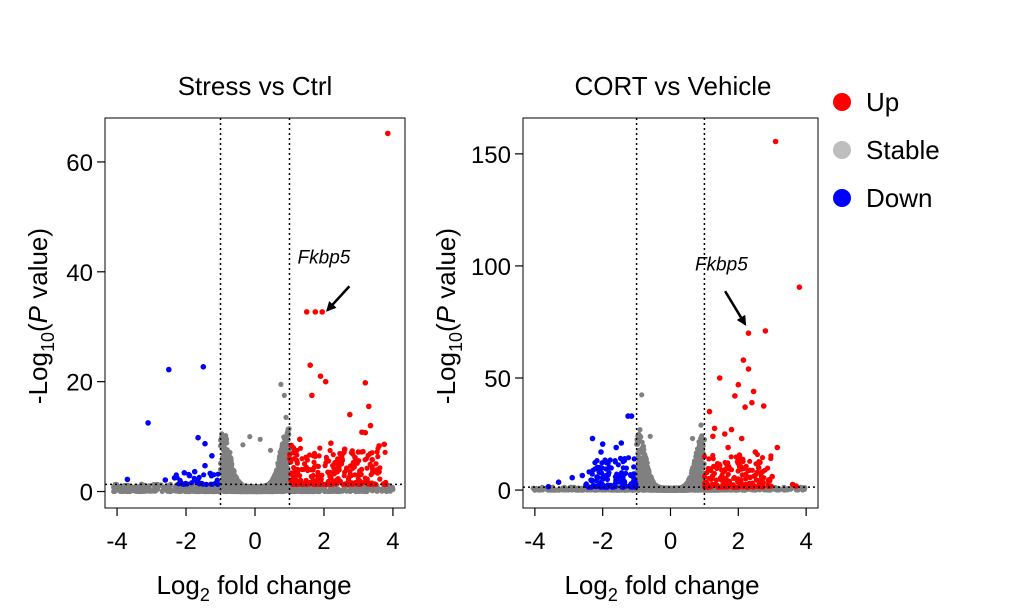 This screenshot has width=1013, height=609. Describe the element at coordinates (899, 197) in the screenshot. I see `legend-label-down: Down` at that location.